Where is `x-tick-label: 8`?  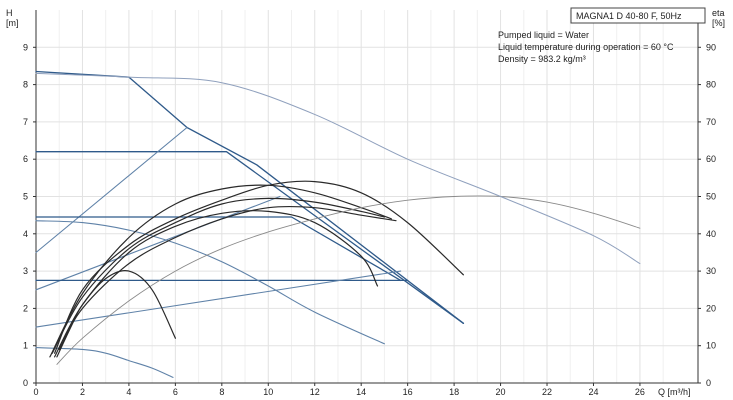
x-tick-label: 8 is located at coordinates (221, 392).